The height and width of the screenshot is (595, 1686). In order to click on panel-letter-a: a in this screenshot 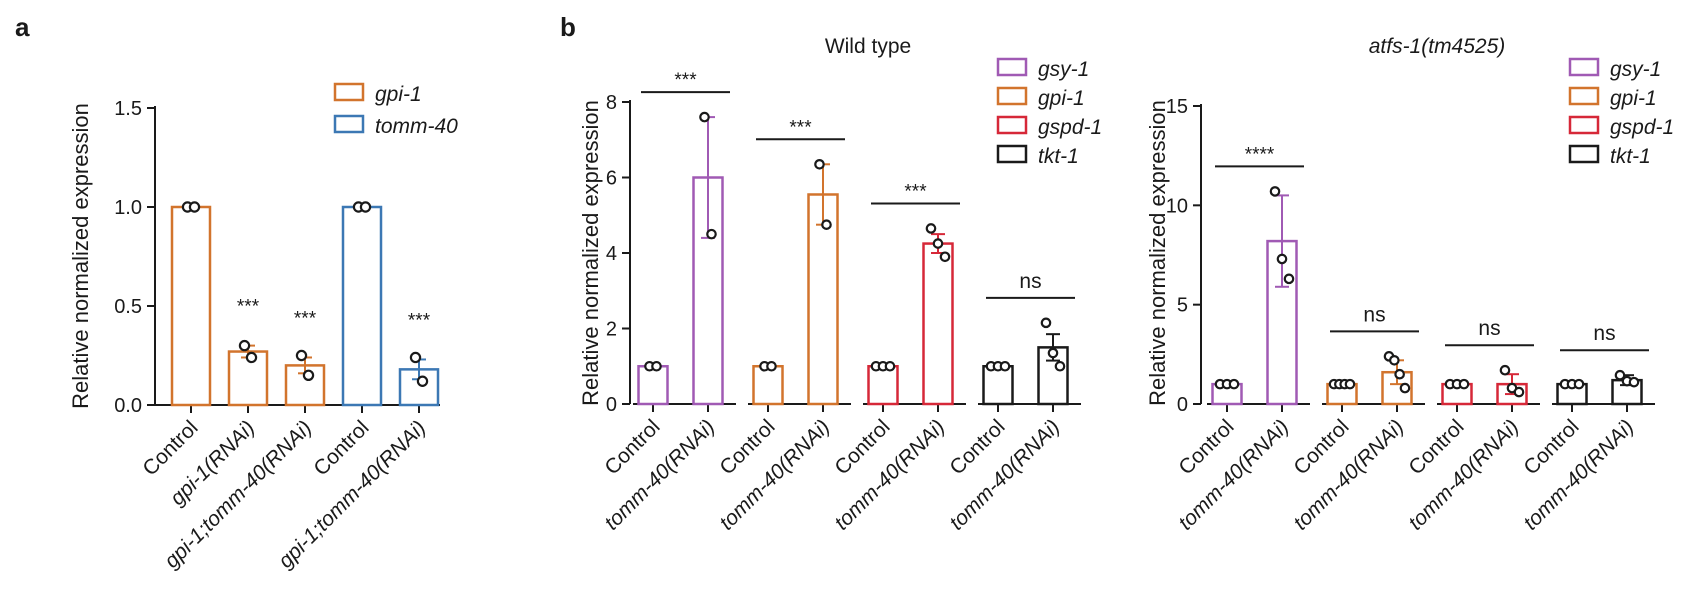, I will do `click(22, 27)`.